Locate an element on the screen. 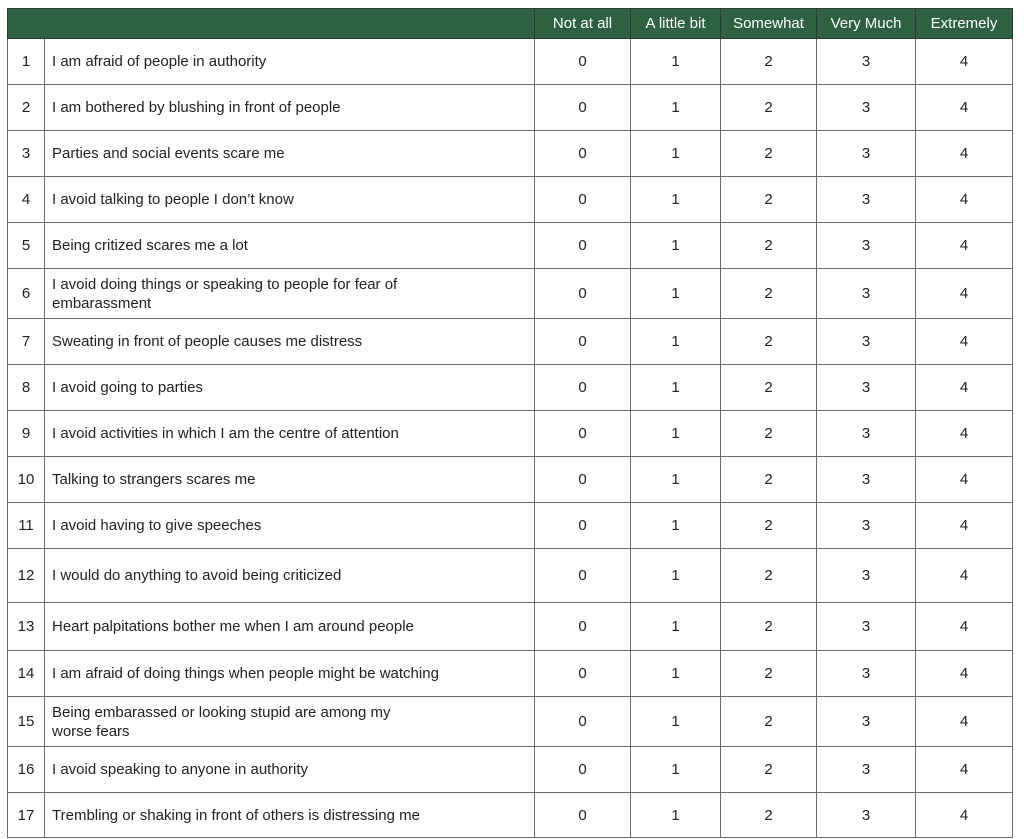 The height and width of the screenshot is (839, 1024). item-text: Parties and social events scare me is located at coordinates (289, 153).